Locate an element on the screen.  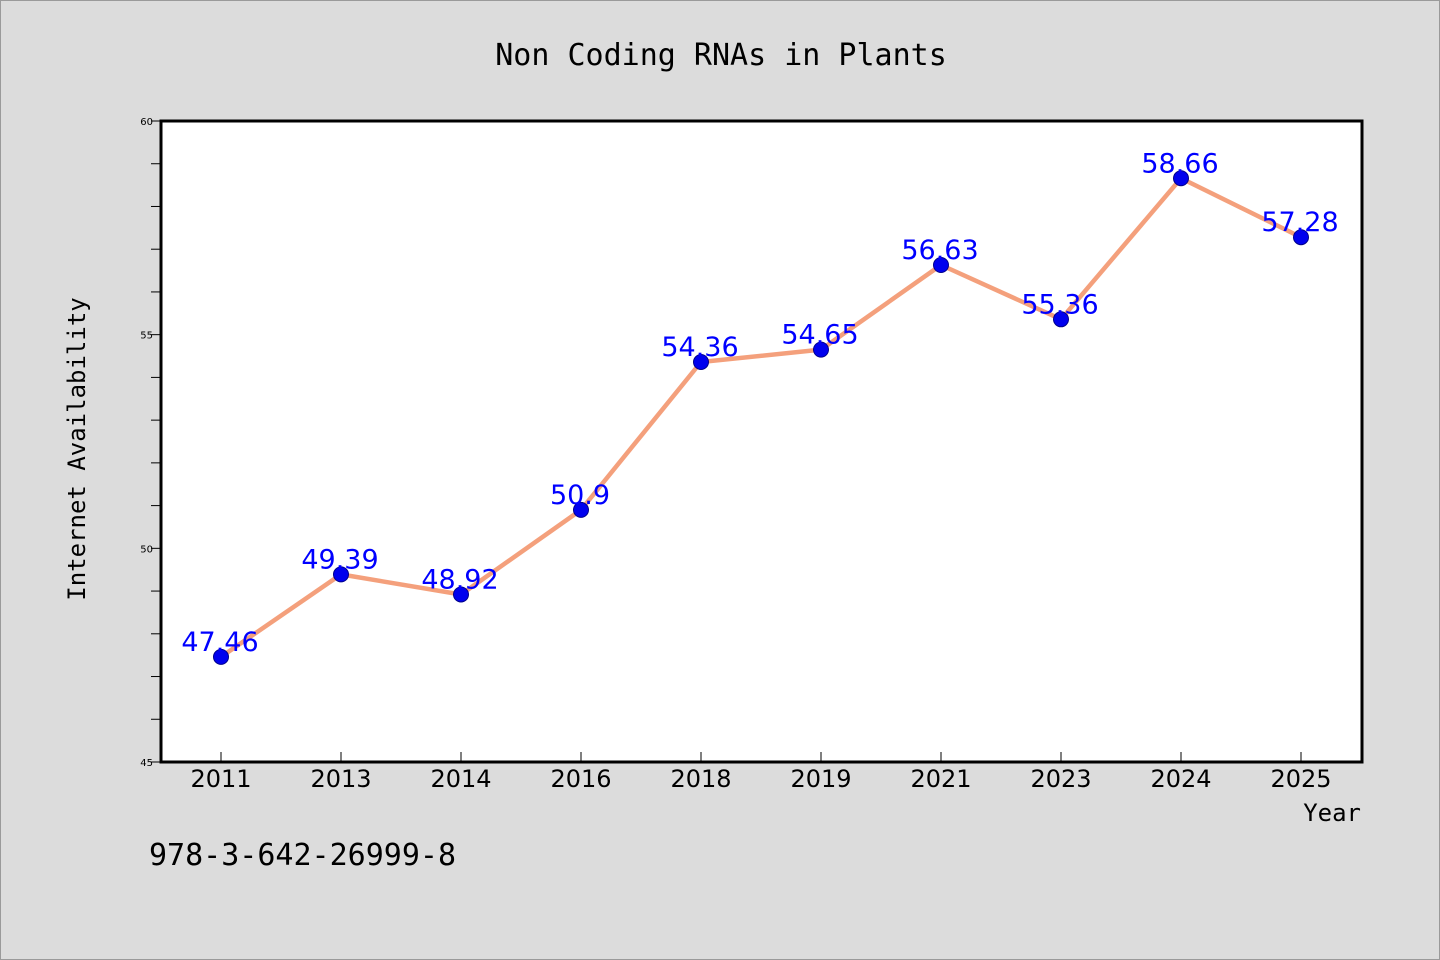
data-label: 54.36 is located at coordinates (699, 347).